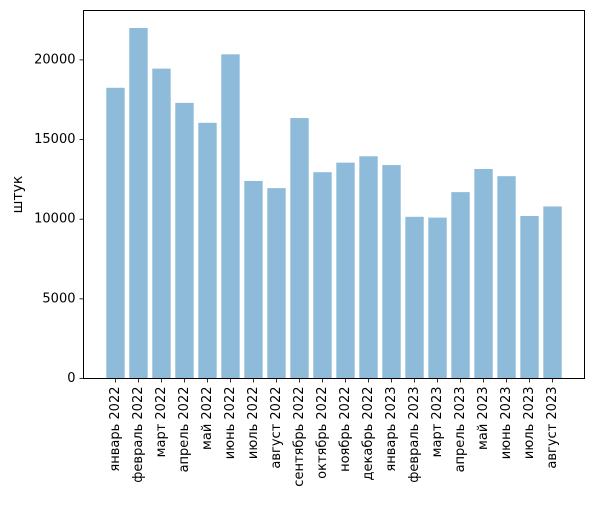 The height and width of the screenshot is (506, 589). What do you see at coordinates (184, 430) in the screenshot?
I see `x-tick-label: апрель 2022` at bounding box center [184, 430].